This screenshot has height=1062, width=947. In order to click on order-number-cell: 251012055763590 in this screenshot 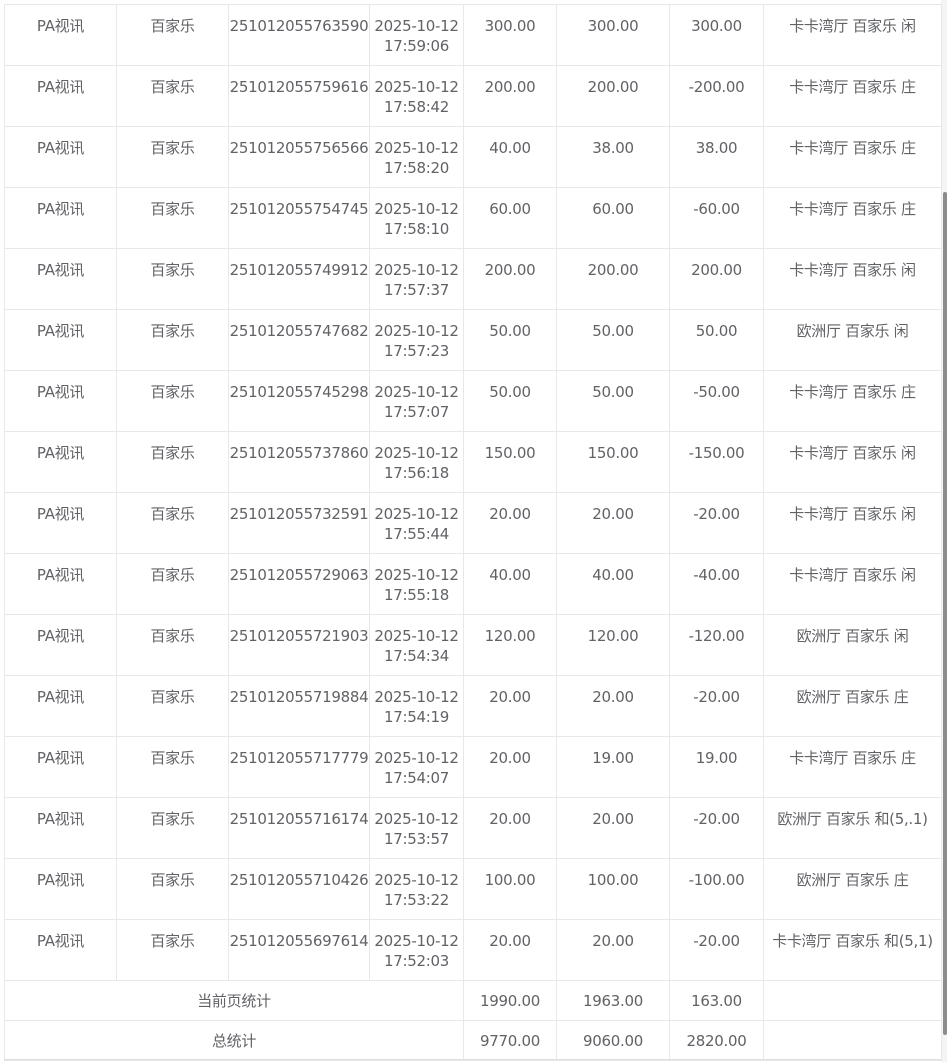, I will do `click(299, 35)`.